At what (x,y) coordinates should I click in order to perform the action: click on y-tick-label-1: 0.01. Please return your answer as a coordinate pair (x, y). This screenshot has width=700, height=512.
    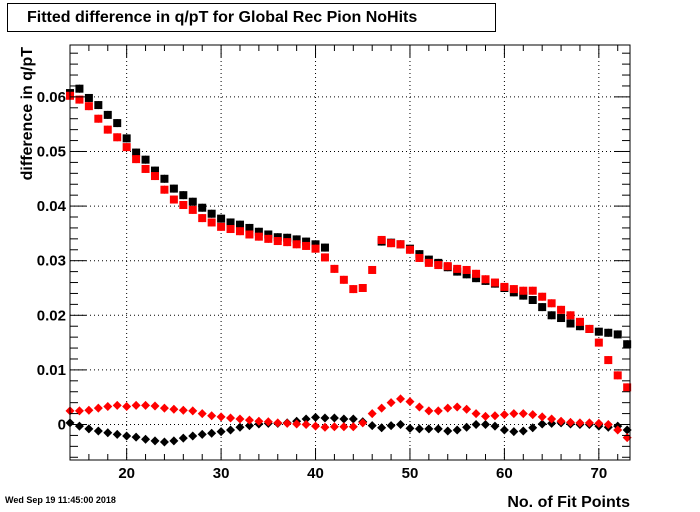
    Looking at the image, I should click on (51, 370).